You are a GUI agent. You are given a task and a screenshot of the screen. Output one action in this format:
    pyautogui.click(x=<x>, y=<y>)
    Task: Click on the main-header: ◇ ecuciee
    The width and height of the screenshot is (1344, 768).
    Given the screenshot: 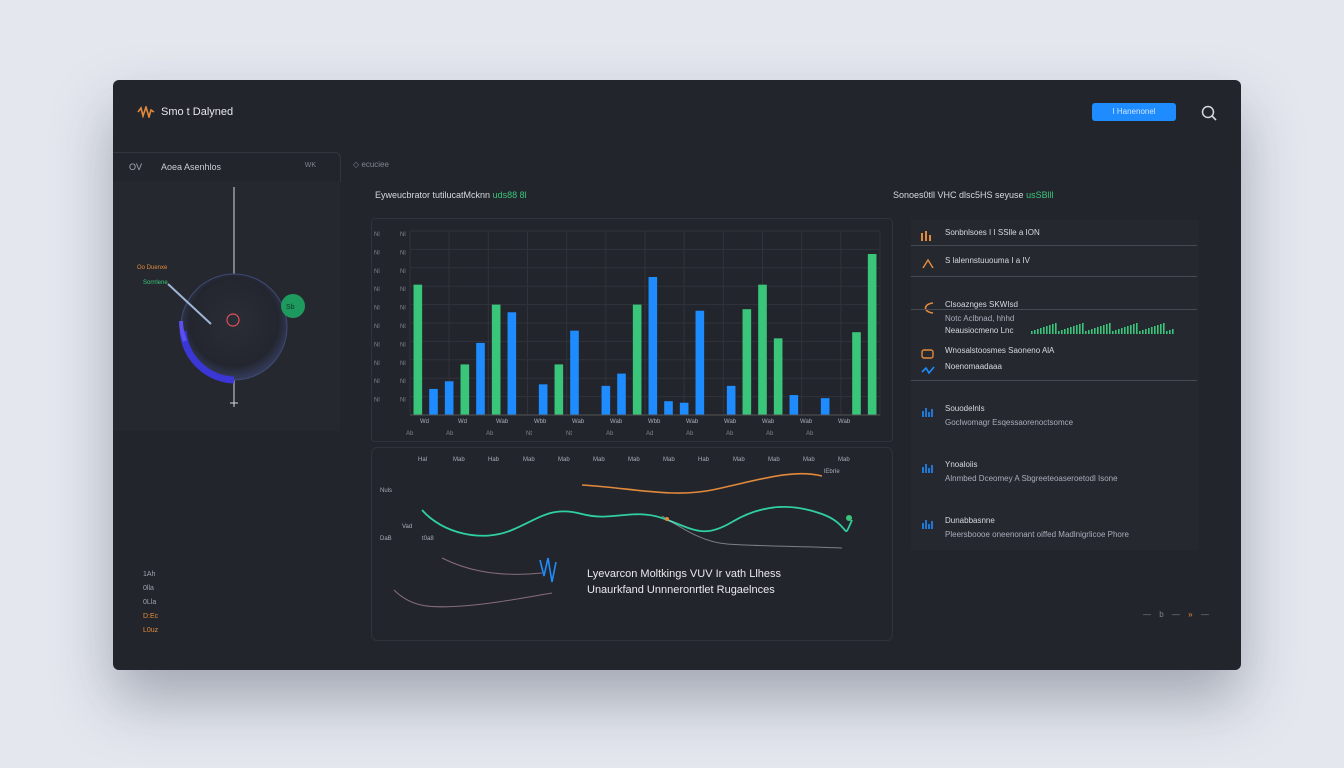 What is the action you would take?
    pyautogui.click(x=371, y=164)
    